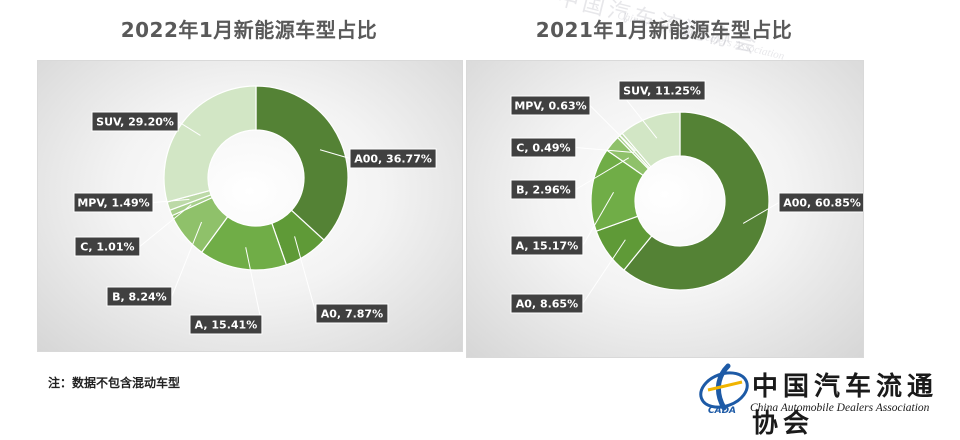 The height and width of the screenshot is (440, 960). Describe the element at coordinates (840, 408) in the screenshot. I see `logo-name-en: China Automobile Dealers Association` at that location.